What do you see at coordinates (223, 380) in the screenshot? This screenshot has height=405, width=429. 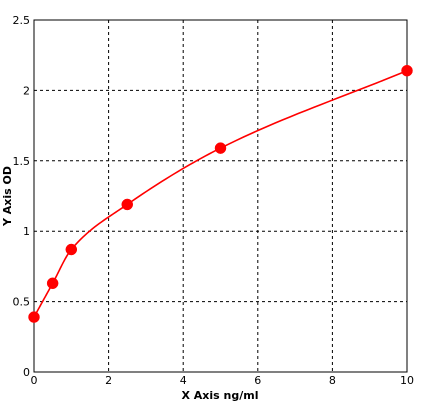 I see `x-tick-labels: 0 2 4 6 8 10` at bounding box center [223, 380].